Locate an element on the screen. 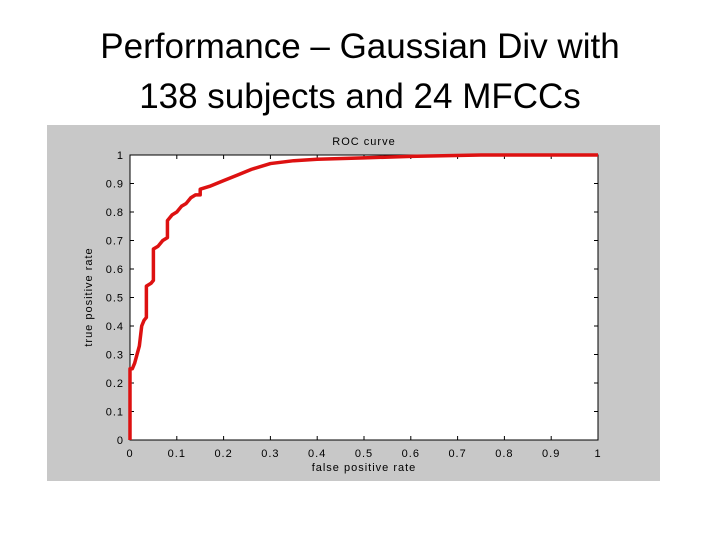 This screenshot has width=720, height=540. slide-title: 138 subjects and 24 MFCCs is located at coordinates (360, 96).